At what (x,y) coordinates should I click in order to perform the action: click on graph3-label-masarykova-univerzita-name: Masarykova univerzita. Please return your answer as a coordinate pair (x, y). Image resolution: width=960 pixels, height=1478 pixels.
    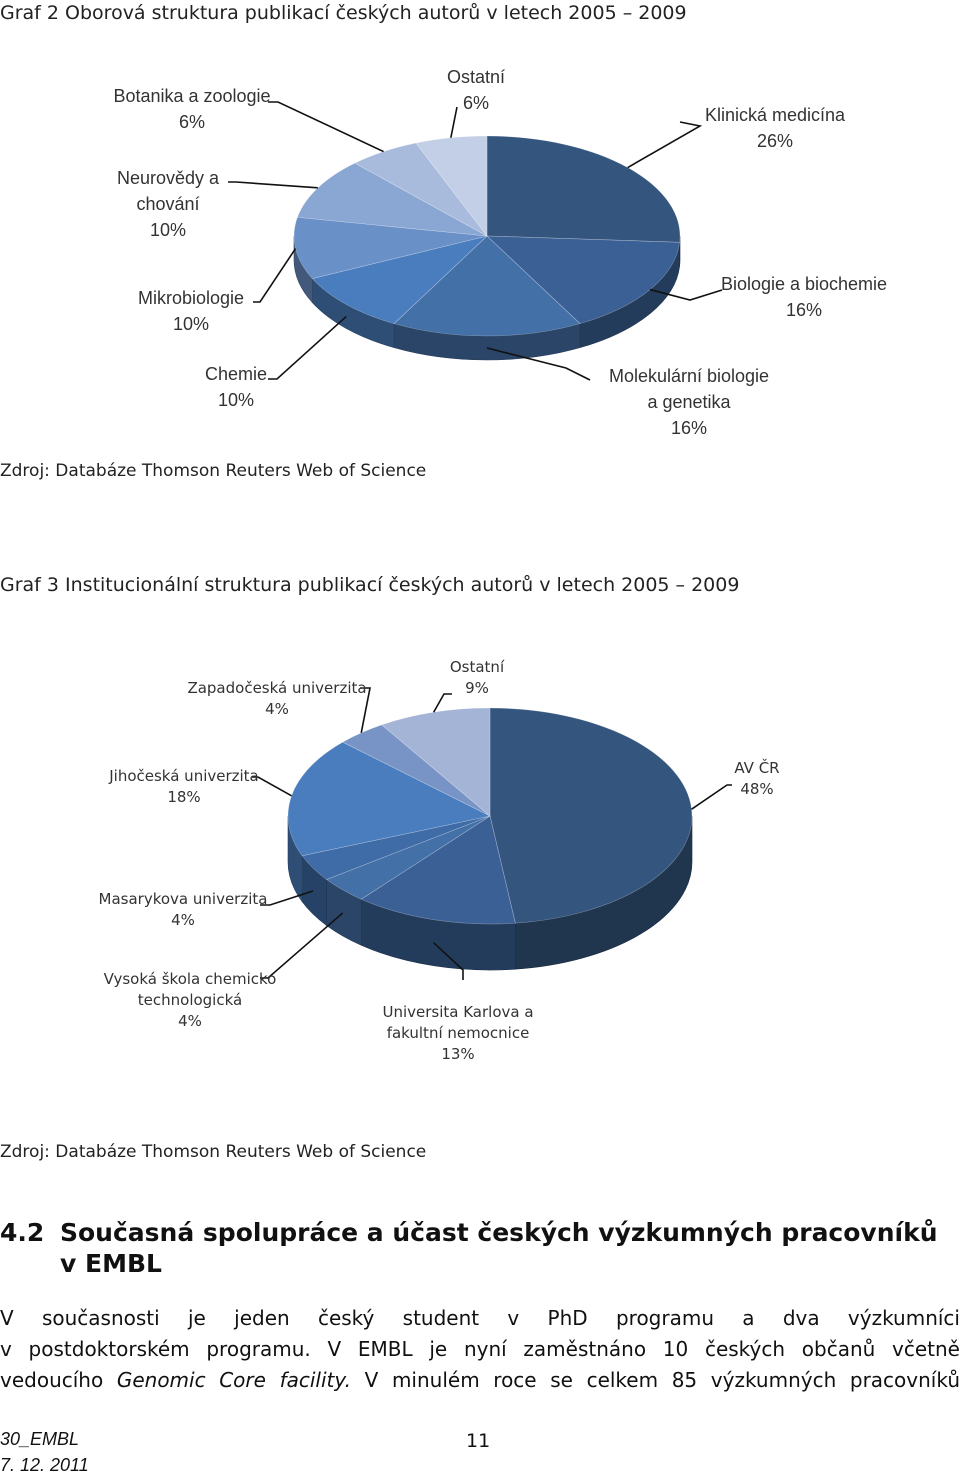
    Looking at the image, I should click on (183, 899).